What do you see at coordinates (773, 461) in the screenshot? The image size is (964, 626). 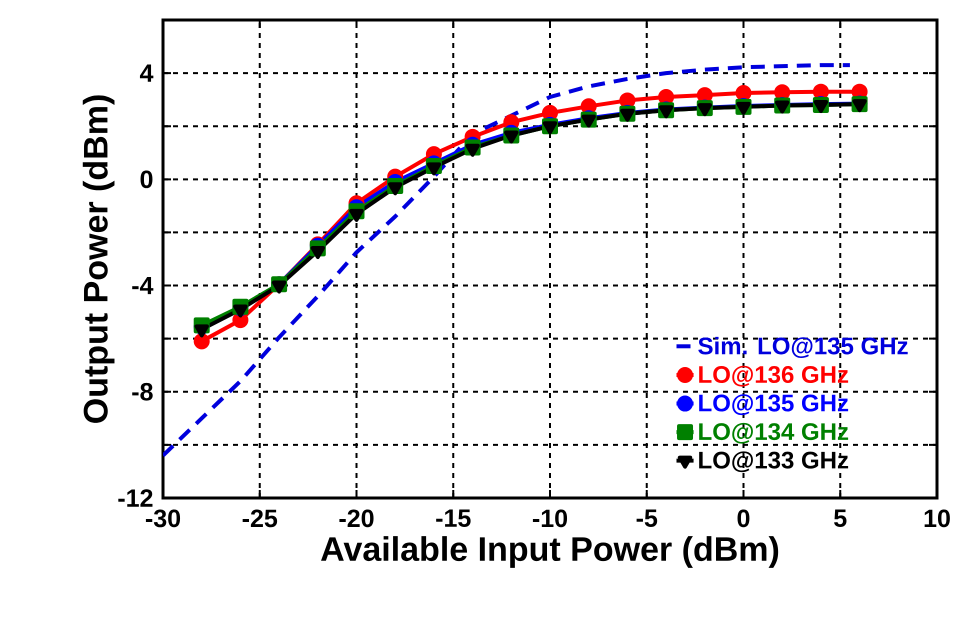 I see `legend-label: LO@133 GHz` at bounding box center [773, 461].